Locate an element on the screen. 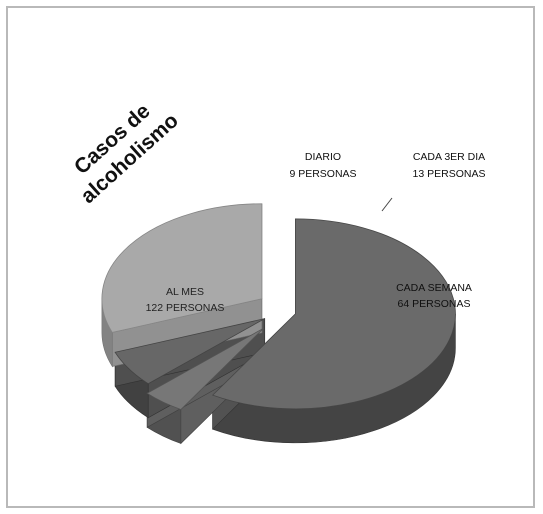 The image size is (543, 514). slice-label-diario-line-2: 9 PERSONAS is located at coordinates (322, 174).